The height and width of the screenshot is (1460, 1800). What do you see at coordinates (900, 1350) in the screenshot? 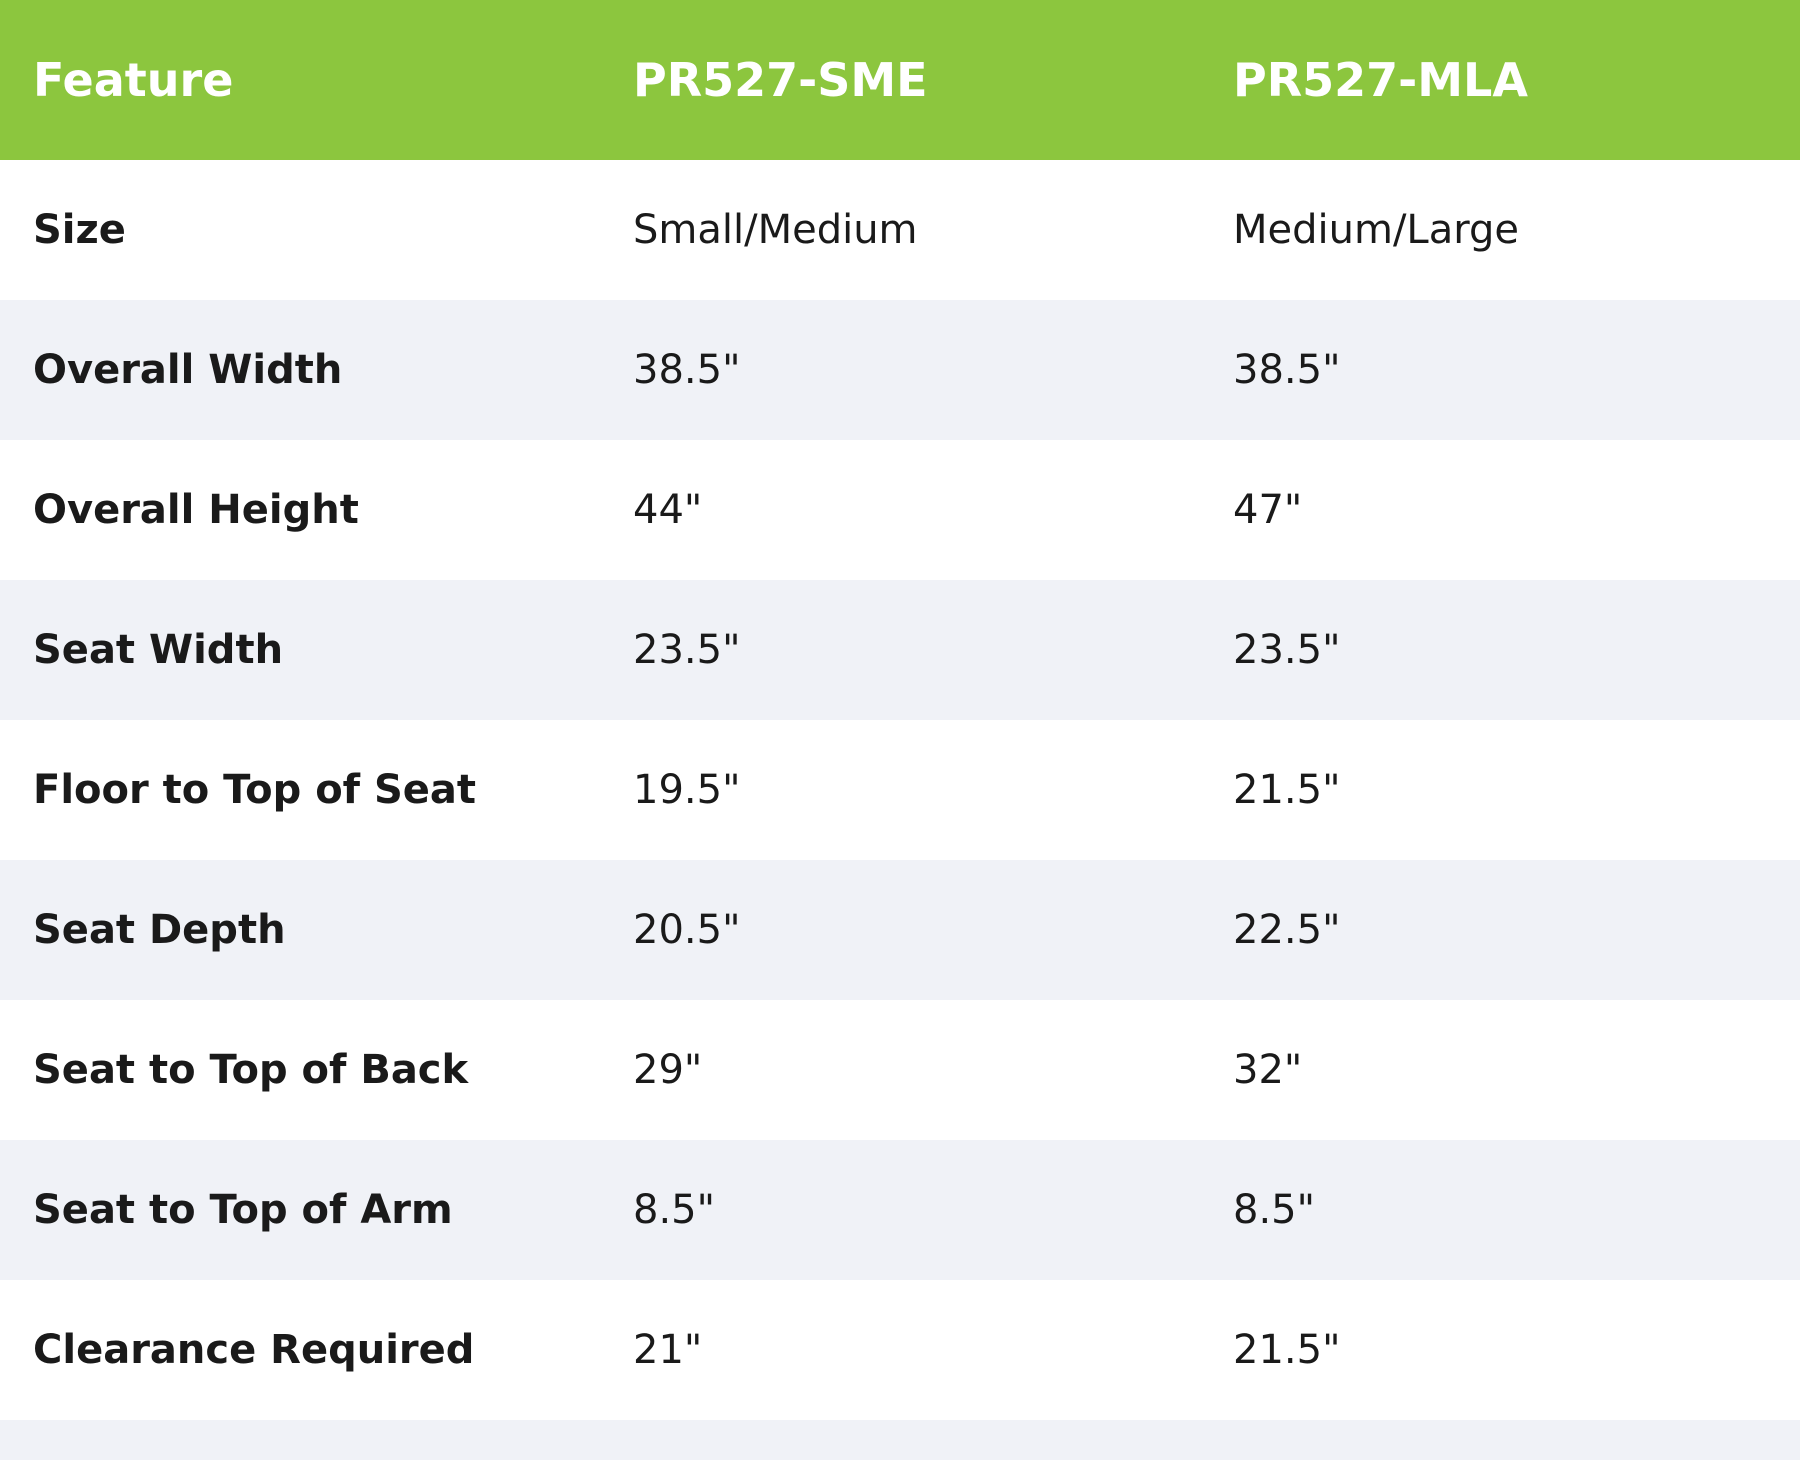
I see `table-row-clearance-required: Clearance Required 21" 21.5"` at bounding box center [900, 1350].